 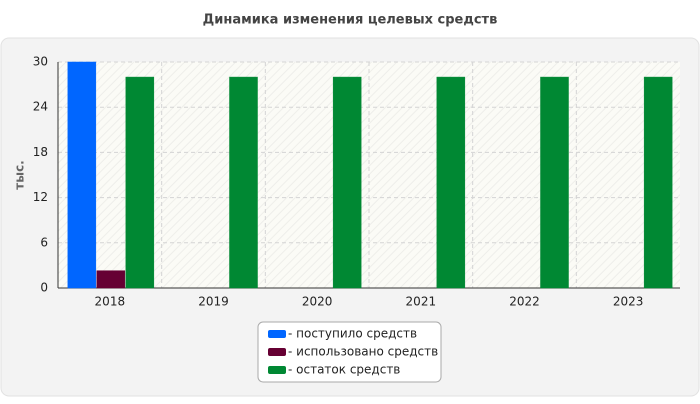 I want to click on y-tick-label: 24, so click(x=40, y=107).